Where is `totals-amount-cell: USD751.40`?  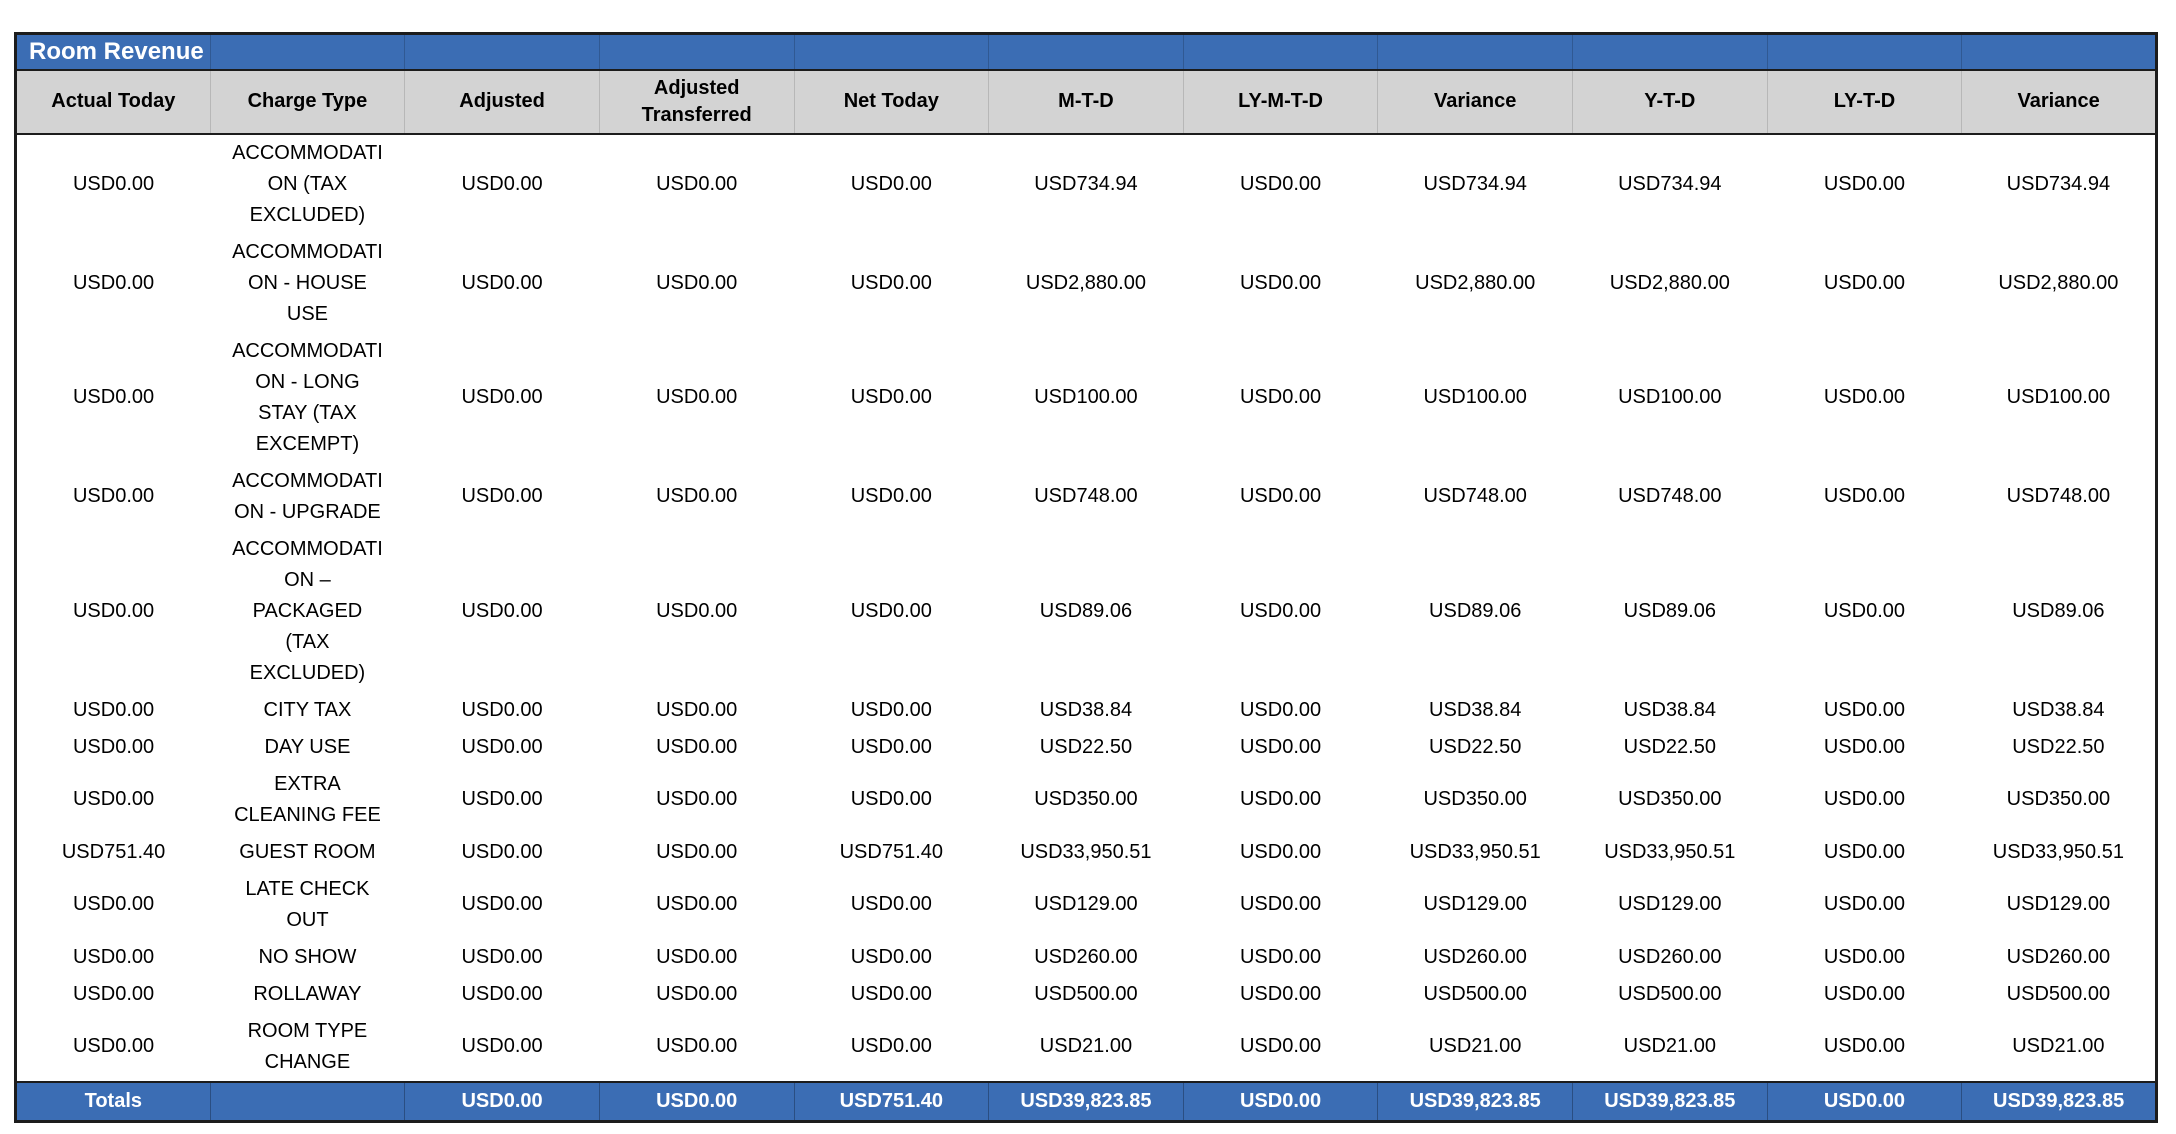
totals-amount-cell: USD751.40 is located at coordinates (891, 1100).